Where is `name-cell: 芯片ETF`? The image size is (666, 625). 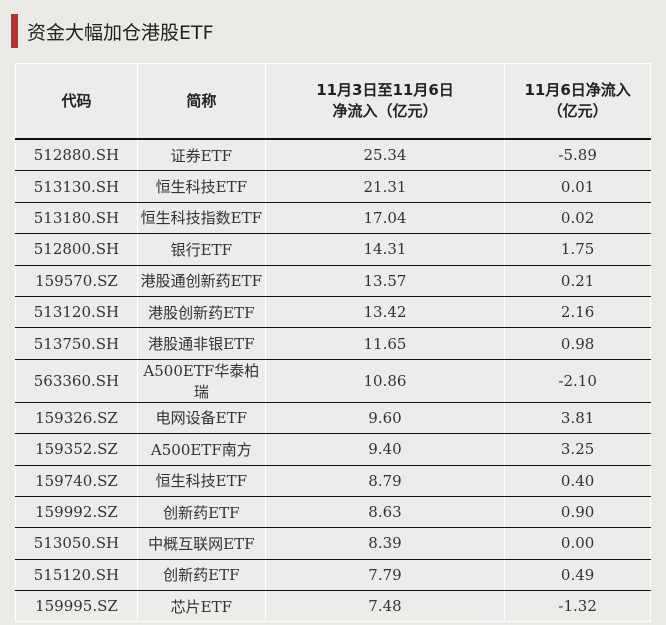
name-cell: 芯片ETF is located at coordinates (201, 606).